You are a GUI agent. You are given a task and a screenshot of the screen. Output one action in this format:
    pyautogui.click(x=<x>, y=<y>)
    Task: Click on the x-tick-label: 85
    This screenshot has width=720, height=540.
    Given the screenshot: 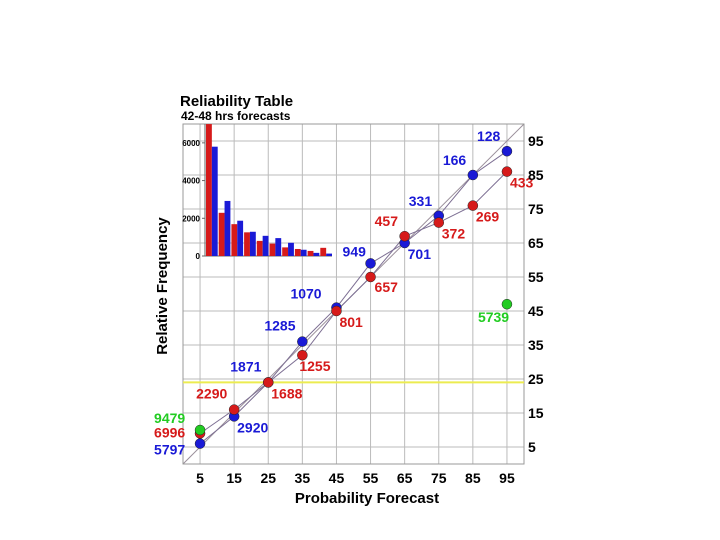 What is the action you would take?
    pyautogui.click(x=473, y=478)
    